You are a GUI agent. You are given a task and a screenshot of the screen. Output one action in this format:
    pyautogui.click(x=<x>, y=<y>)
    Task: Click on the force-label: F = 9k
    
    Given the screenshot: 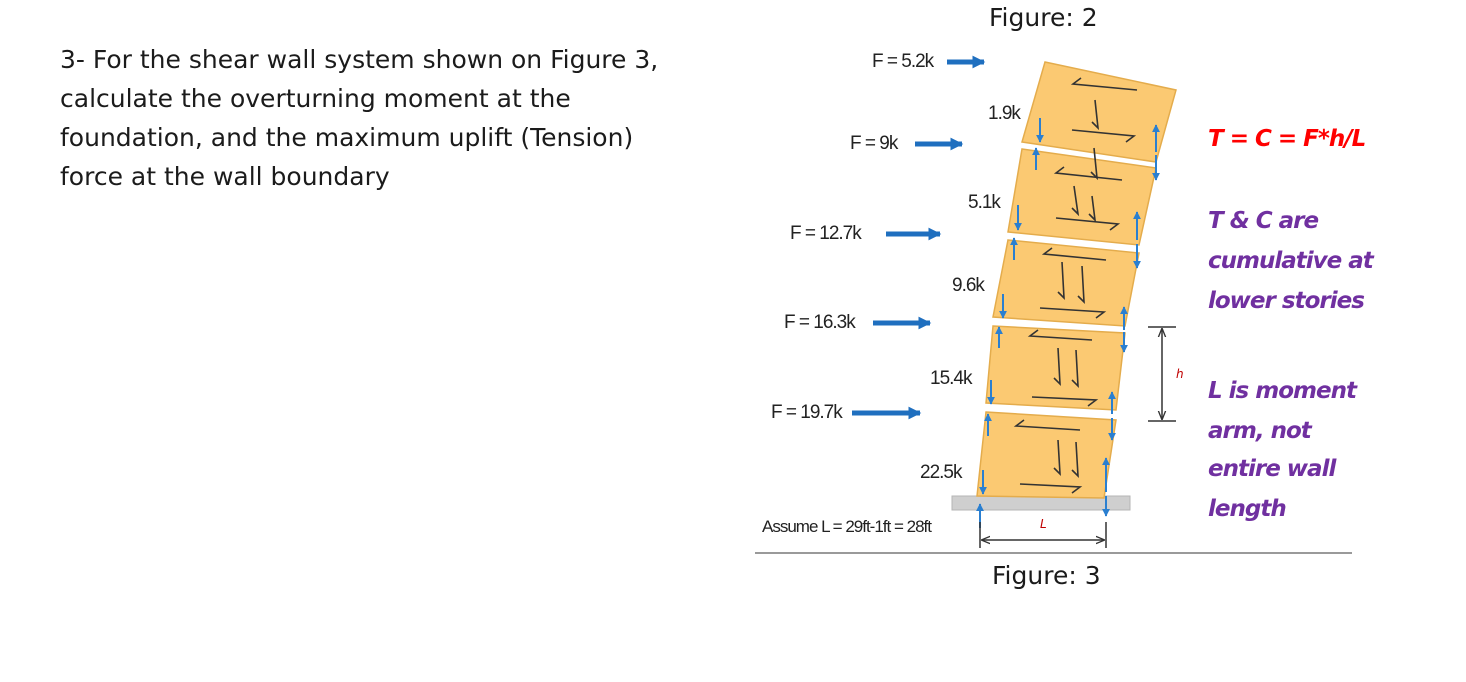 What is the action you would take?
    pyautogui.click(x=874, y=143)
    